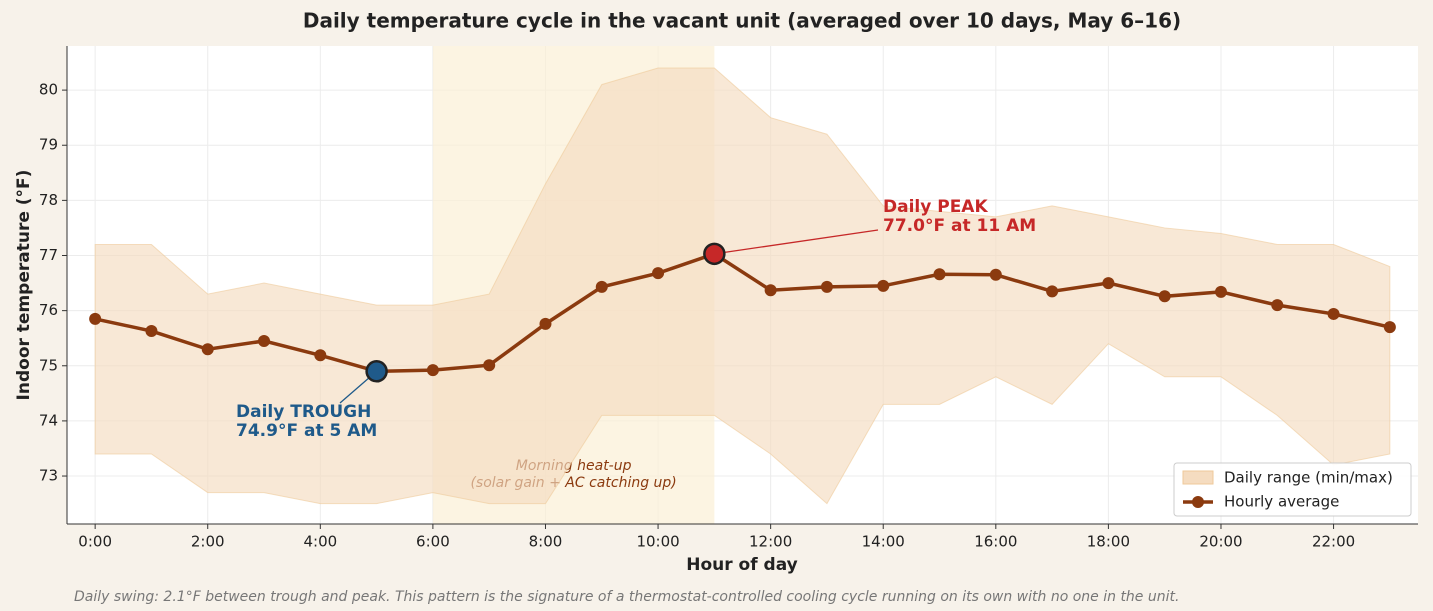 The image size is (1433, 611). I want to click on y-tick-label: 80, so click(48, 90).